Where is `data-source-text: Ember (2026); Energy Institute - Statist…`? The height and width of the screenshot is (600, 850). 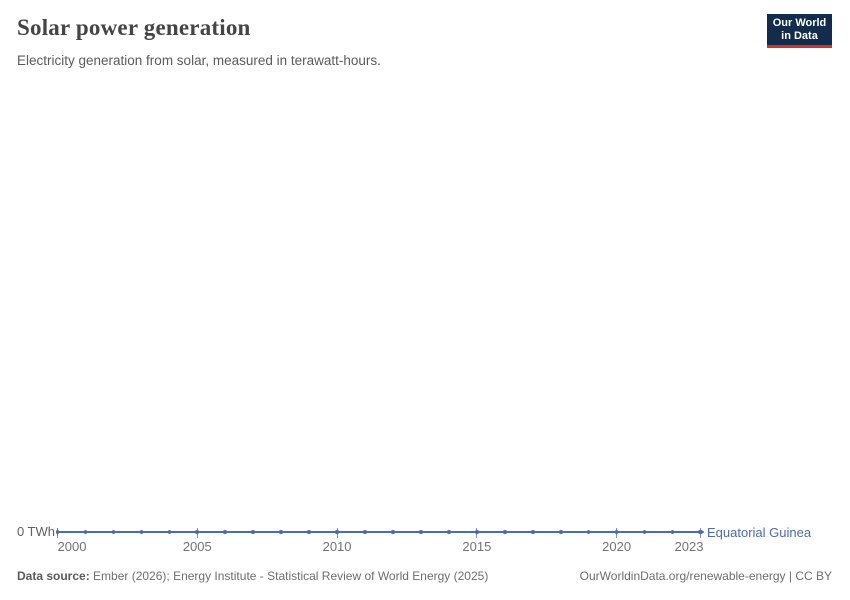 data-source-text: Ember (2026); Energy Institute - Statist… is located at coordinates (289, 576).